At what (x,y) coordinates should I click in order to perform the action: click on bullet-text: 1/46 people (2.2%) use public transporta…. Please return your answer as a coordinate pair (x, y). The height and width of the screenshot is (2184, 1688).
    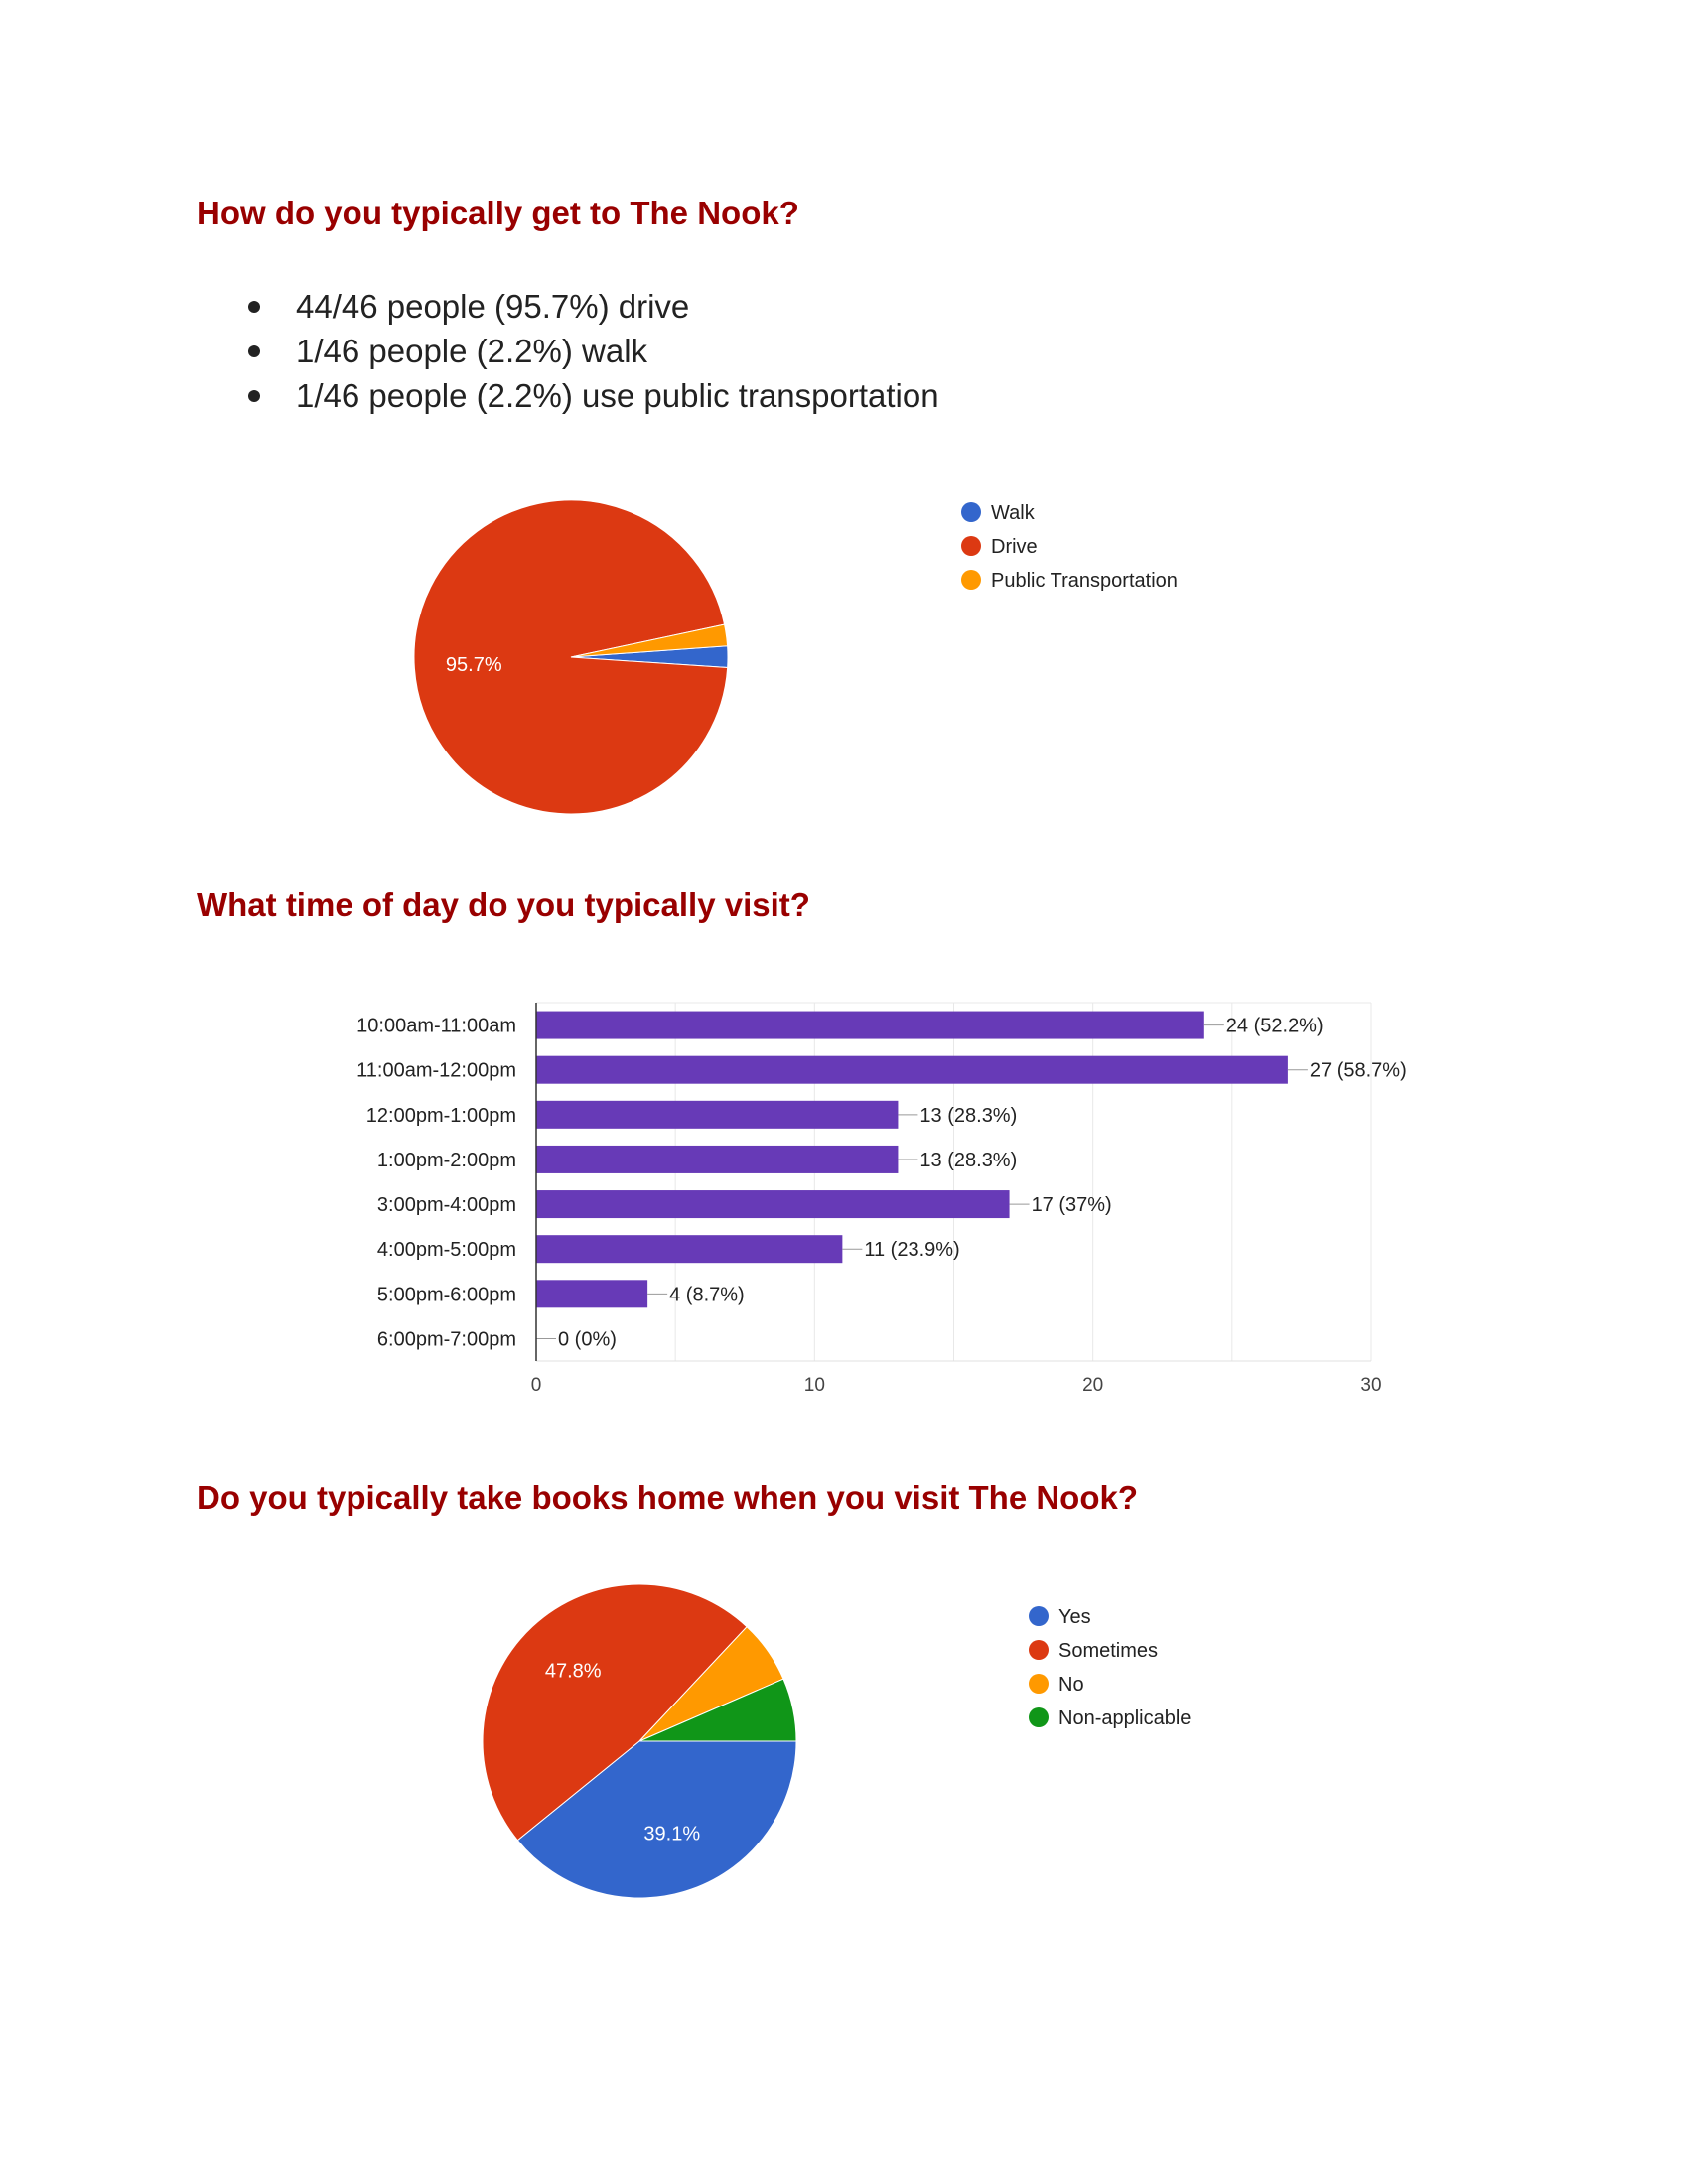
    Looking at the image, I should click on (617, 395).